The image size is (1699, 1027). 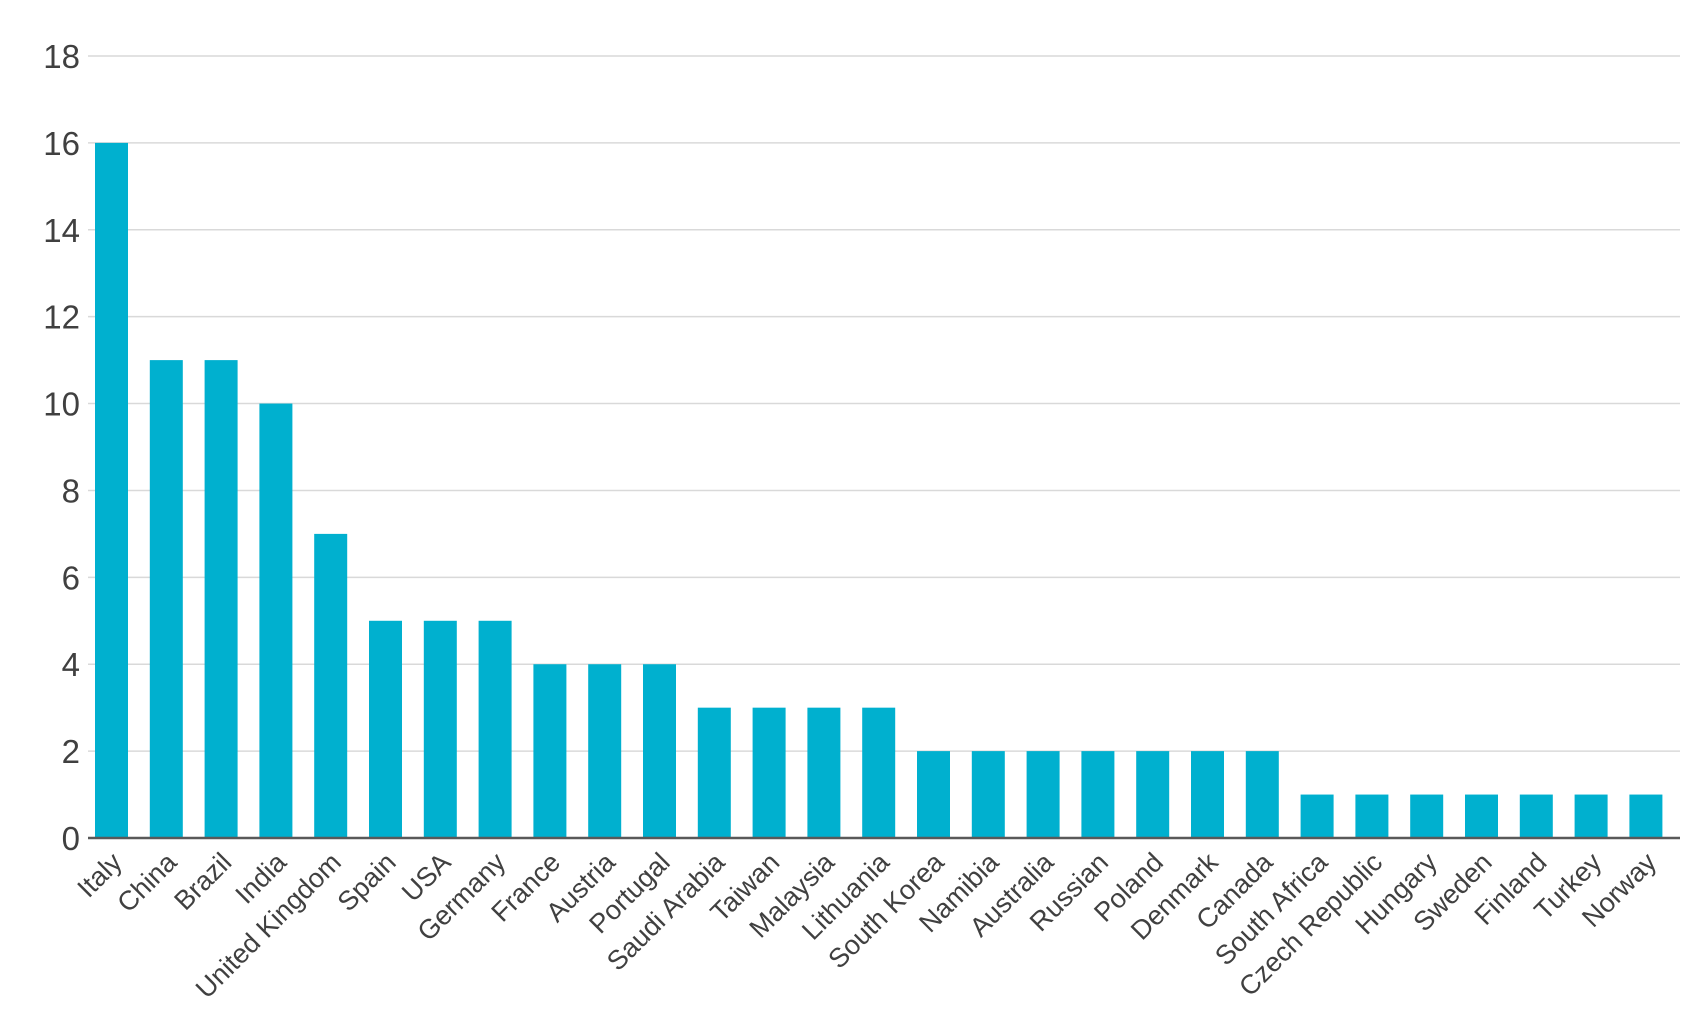 I want to click on bar-austria, so click(x=605, y=751).